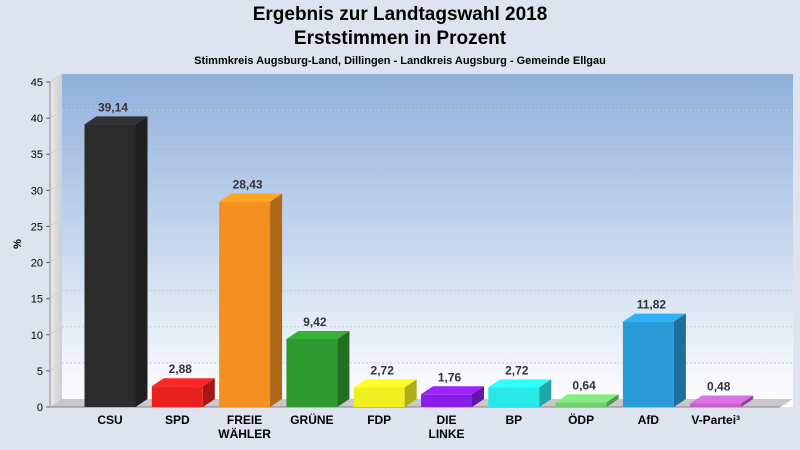 Image resolution: width=800 pixels, height=450 pixels. Describe the element at coordinates (40, 245) in the screenshot. I see `y-axis: 0 5 10 15 20 25 30 35 40 45` at that location.